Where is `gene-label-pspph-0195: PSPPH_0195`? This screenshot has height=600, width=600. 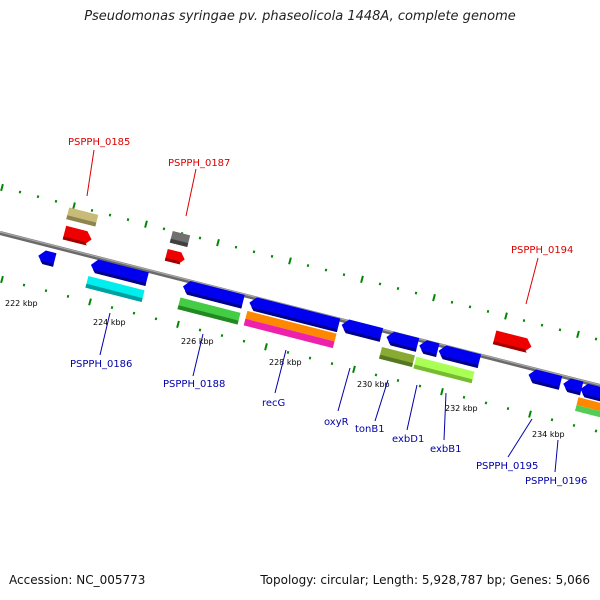
gene-label-pspph-0195: PSPPH_0195 is located at coordinates (507, 466).